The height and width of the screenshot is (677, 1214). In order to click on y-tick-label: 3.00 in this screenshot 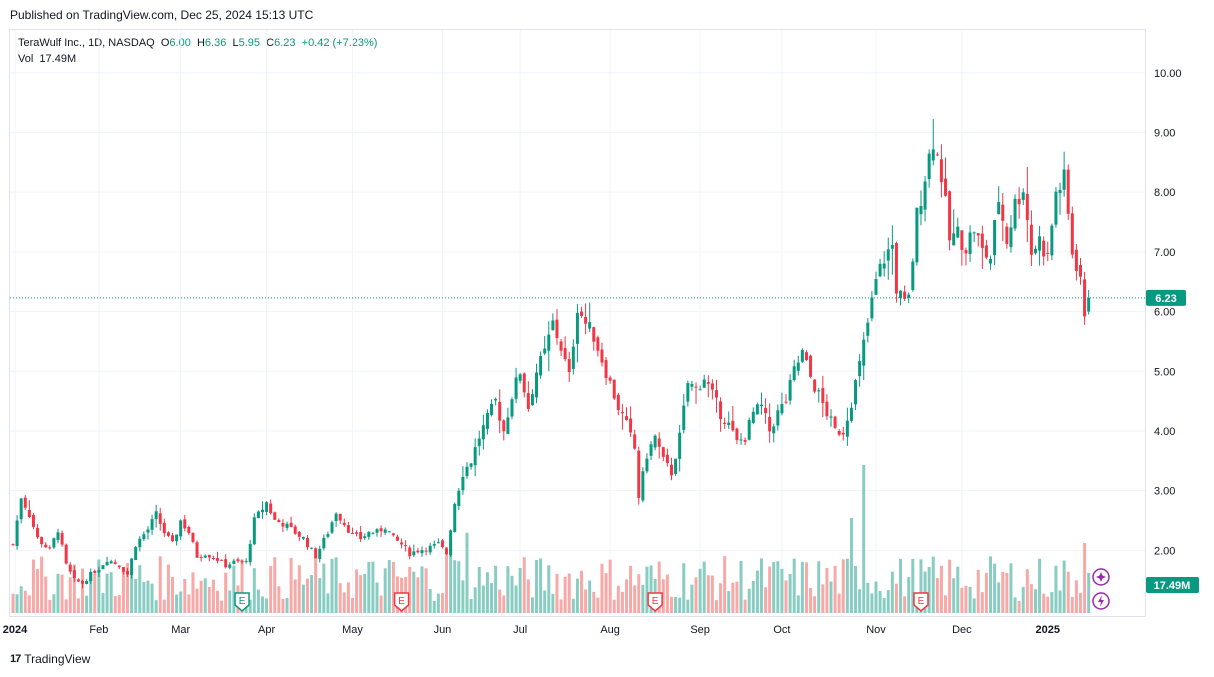, I will do `click(1164, 492)`.